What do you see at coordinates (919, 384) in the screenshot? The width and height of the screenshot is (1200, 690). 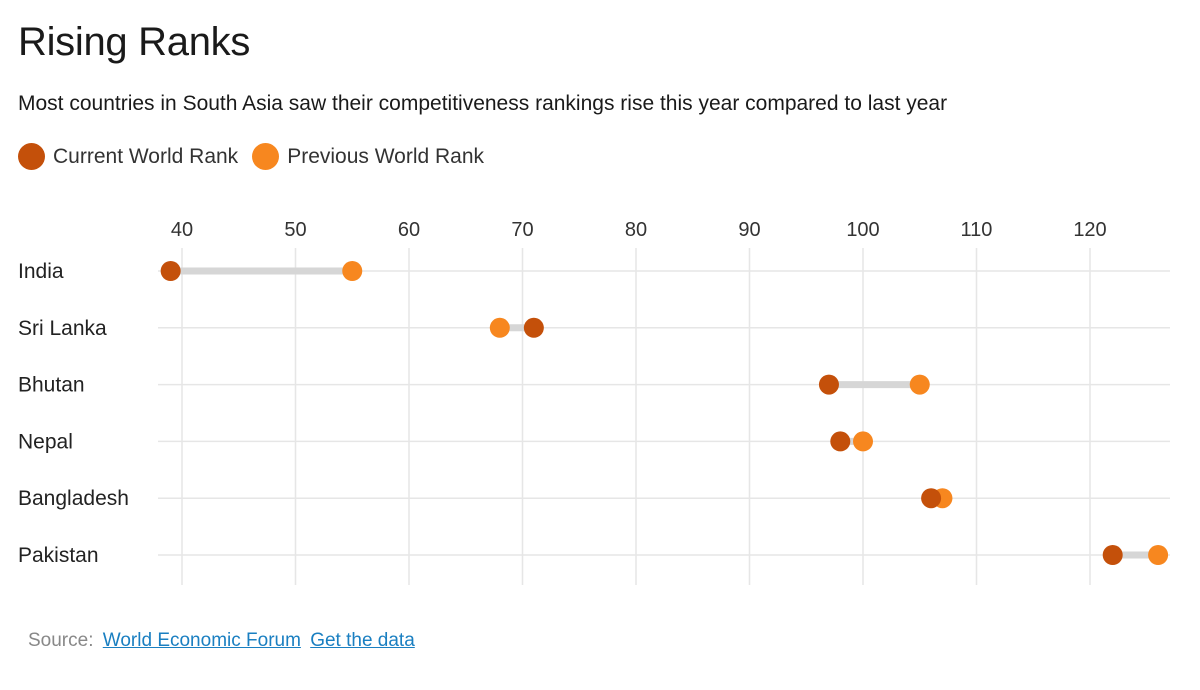 I see `previous-rank-dot-bhutan` at bounding box center [919, 384].